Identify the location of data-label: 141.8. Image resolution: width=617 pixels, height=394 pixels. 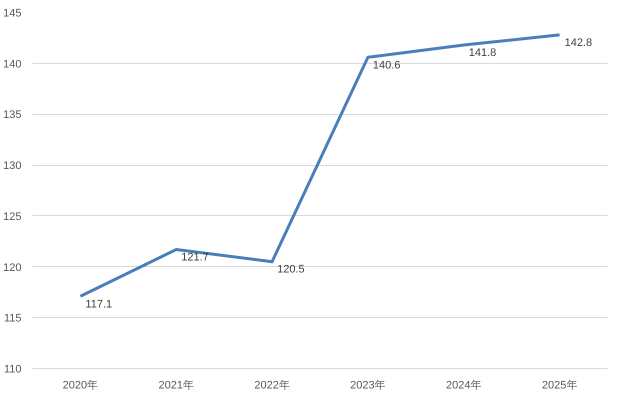
(482, 53).